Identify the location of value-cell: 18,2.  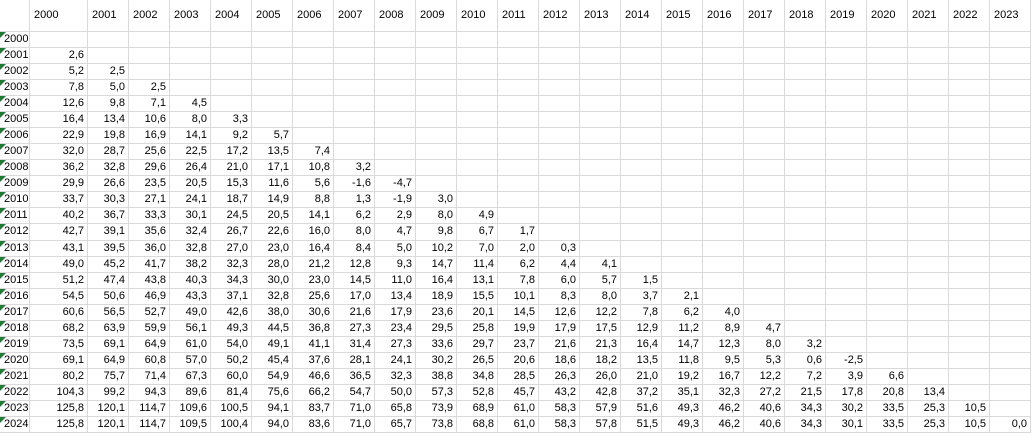
(600, 360).